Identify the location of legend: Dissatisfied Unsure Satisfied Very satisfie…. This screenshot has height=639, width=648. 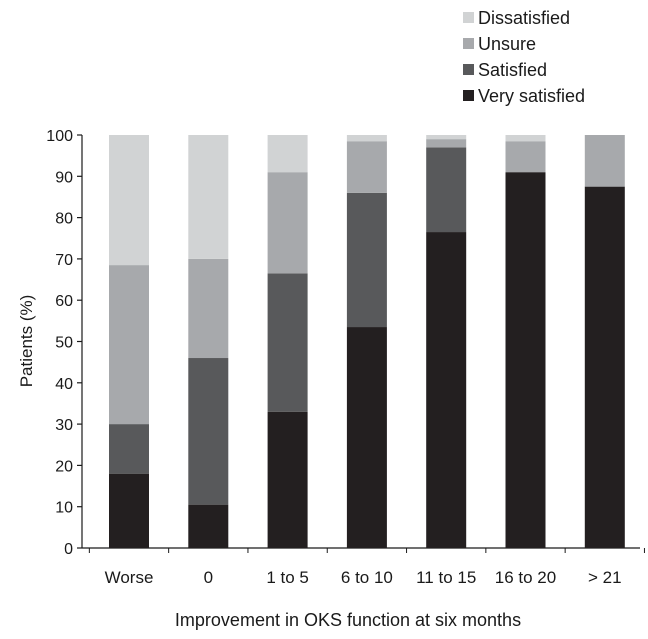
(524, 57).